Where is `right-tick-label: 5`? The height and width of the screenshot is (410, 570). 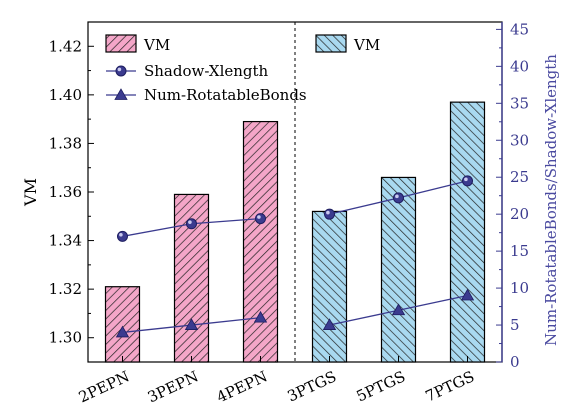
right-tick-label: 5 is located at coordinates (515, 325).